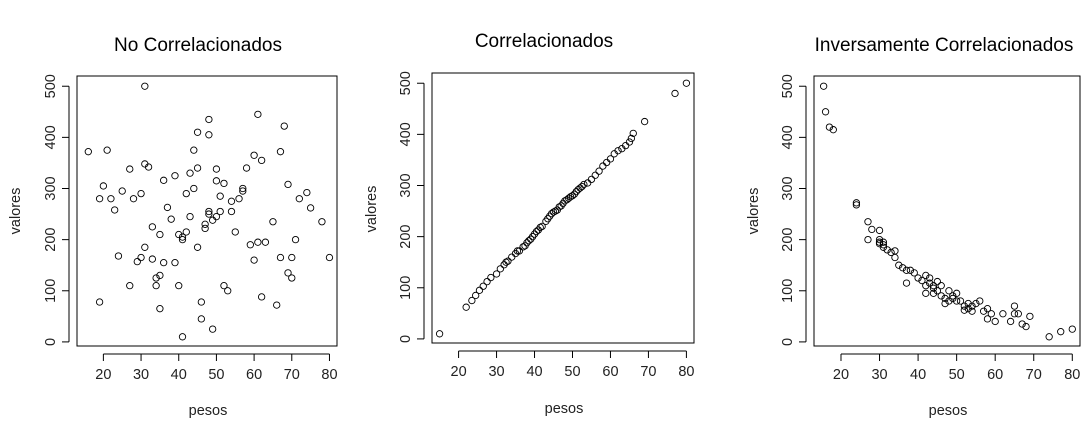  Describe the element at coordinates (648, 372) in the screenshot. I see `x-tick-label: 70` at that location.